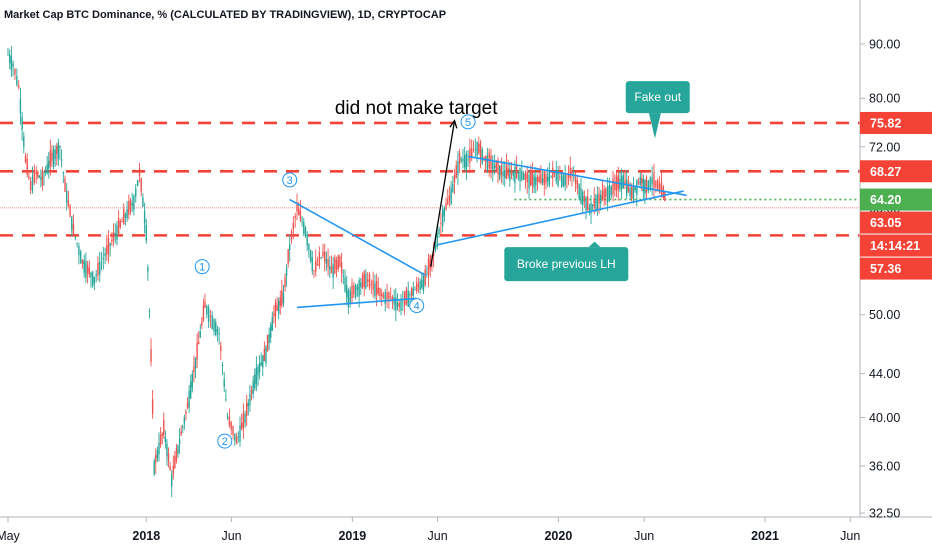 The width and height of the screenshot is (932, 550). What do you see at coordinates (352, 536) in the screenshot?
I see `x-tick-label: 2019` at bounding box center [352, 536].